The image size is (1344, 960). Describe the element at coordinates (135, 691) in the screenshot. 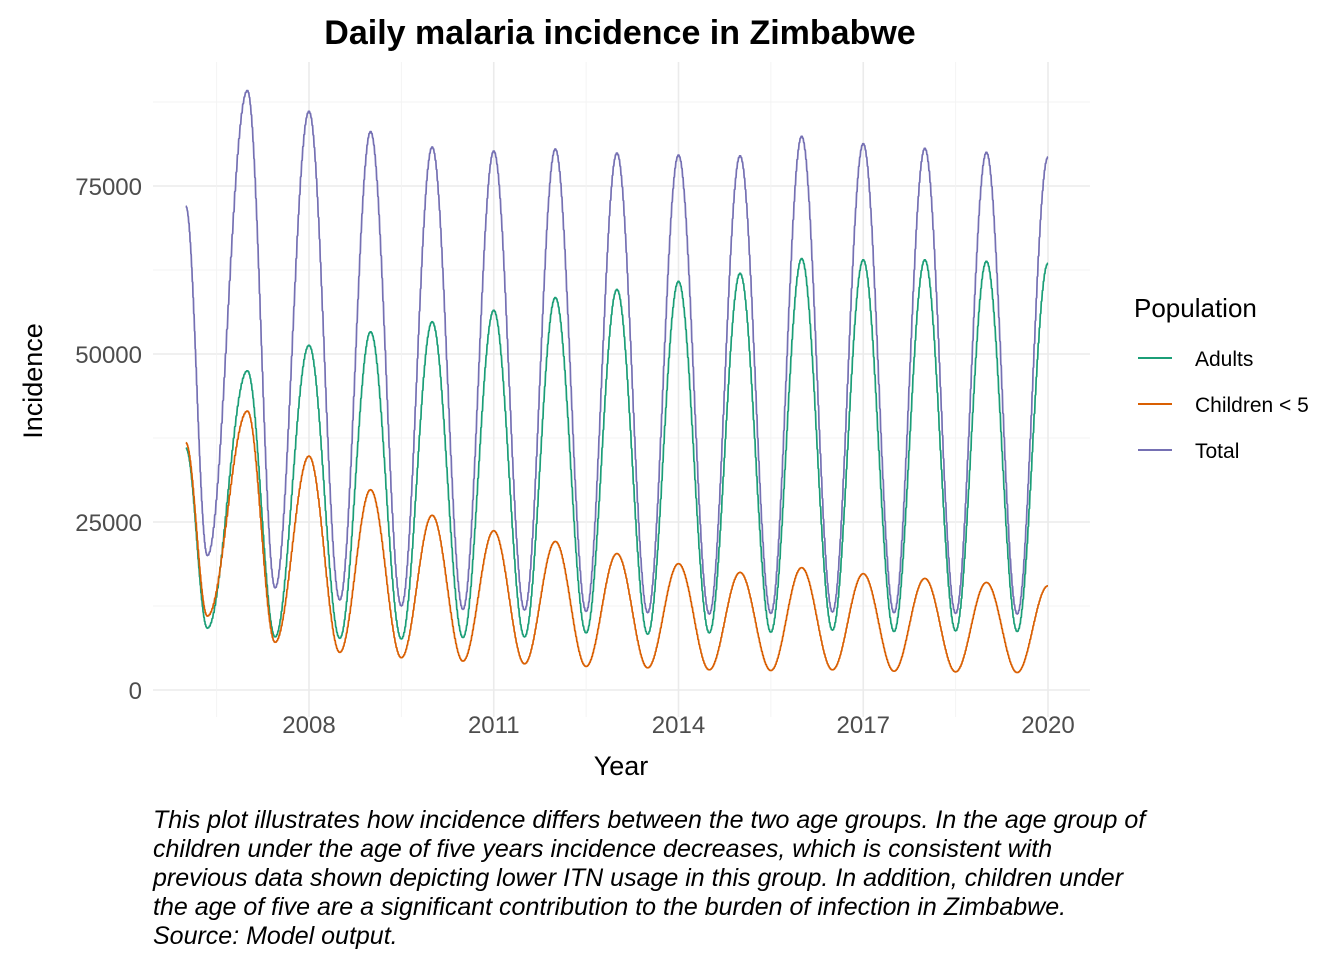

I see `y-tick-label: 0` at that location.